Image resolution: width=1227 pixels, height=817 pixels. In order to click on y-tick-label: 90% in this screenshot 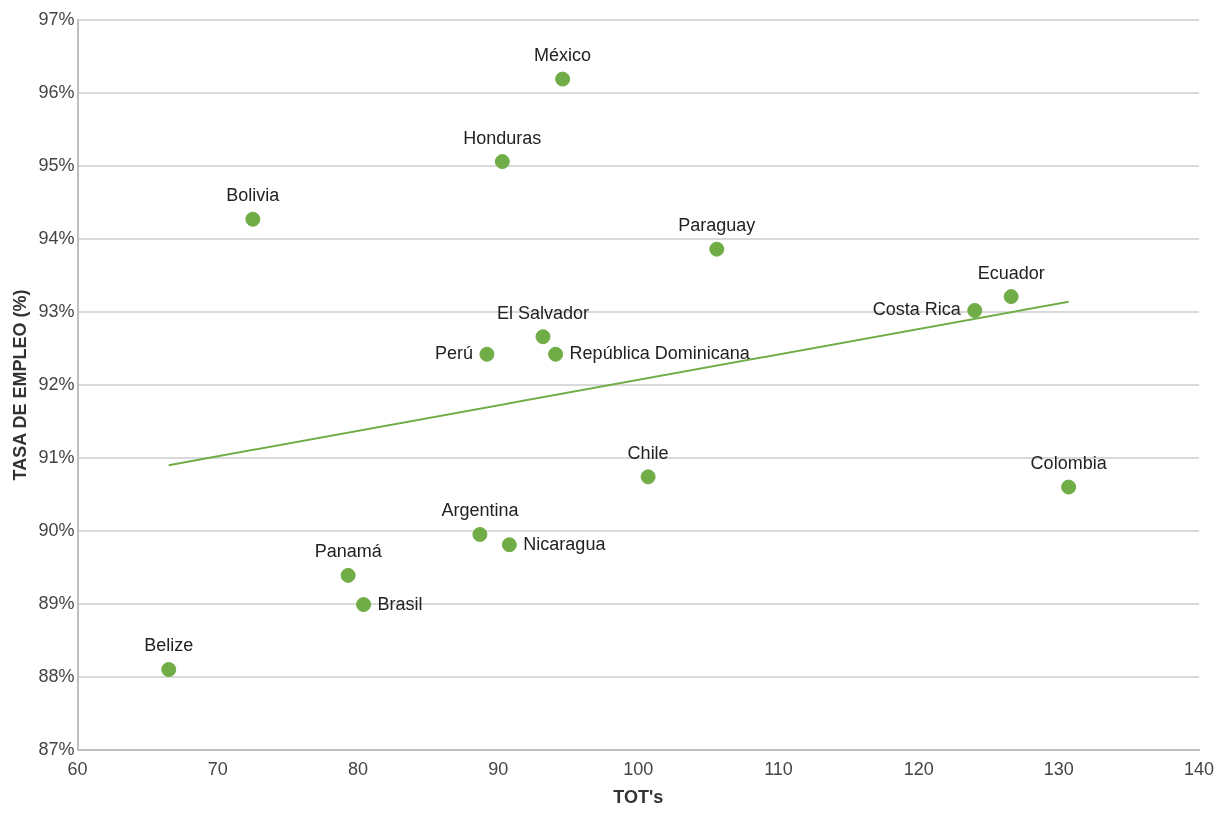, I will do `click(56, 529)`.